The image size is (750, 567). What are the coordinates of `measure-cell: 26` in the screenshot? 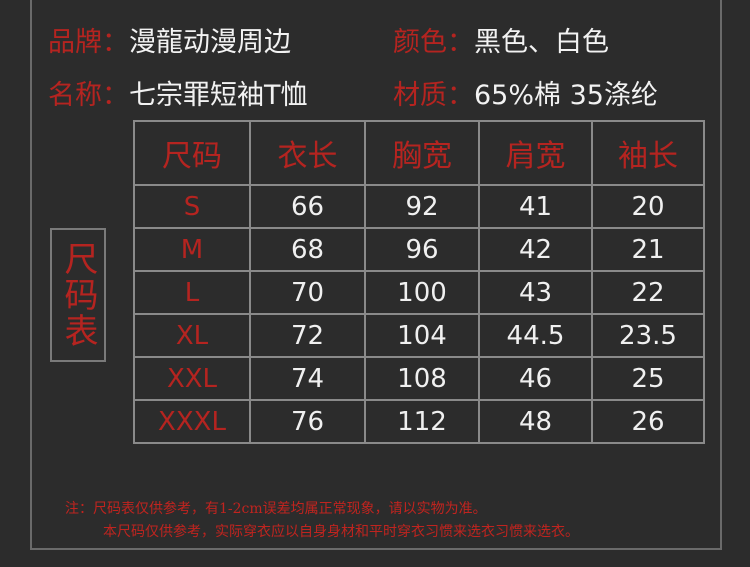 It's located at (648, 421).